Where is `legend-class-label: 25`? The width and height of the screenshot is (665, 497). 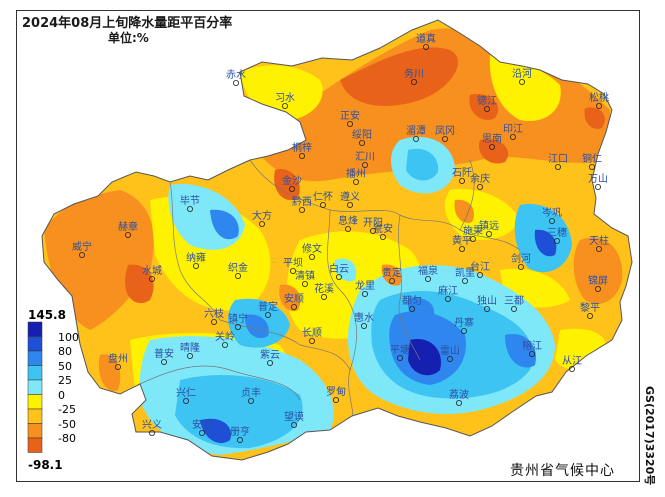 legend-class-label: 25 is located at coordinates (65, 380).